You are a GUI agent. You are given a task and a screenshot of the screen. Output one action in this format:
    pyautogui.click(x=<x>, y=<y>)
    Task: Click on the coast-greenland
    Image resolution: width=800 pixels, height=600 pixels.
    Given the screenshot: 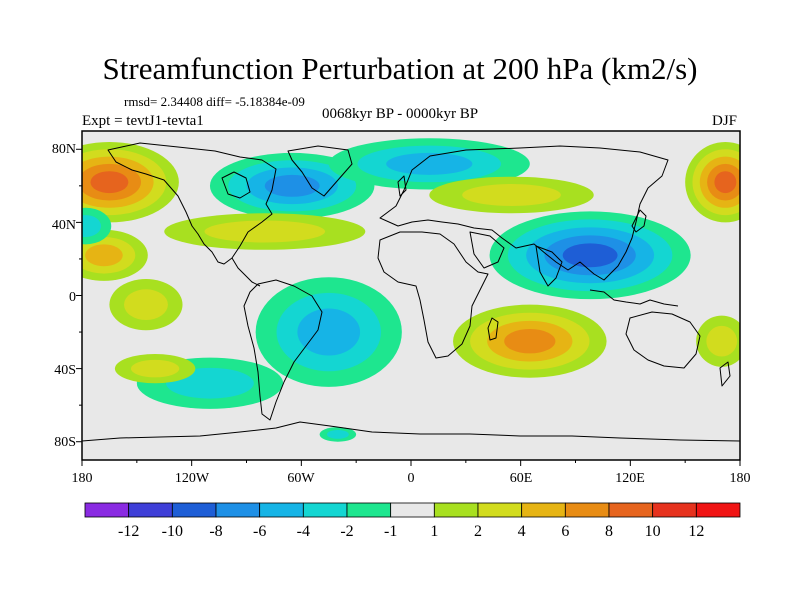 What is the action you would take?
    pyautogui.click(x=320, y=171)
    